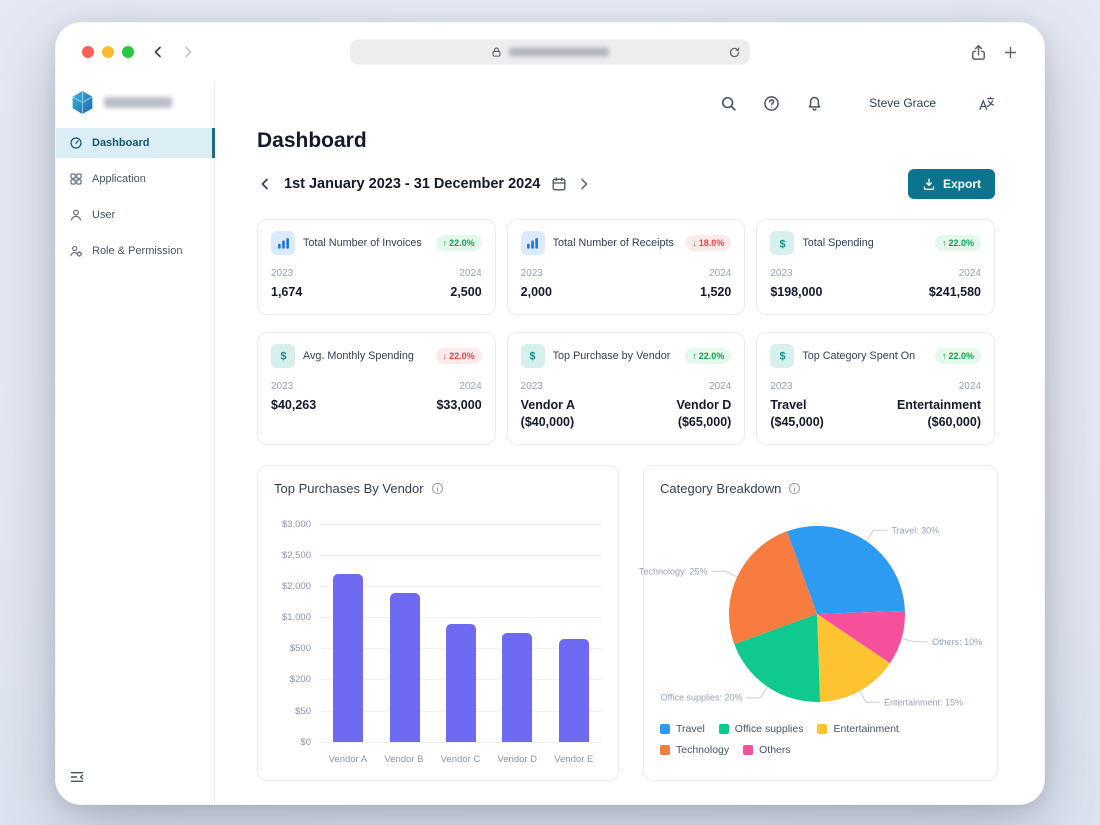 The width and height of the screenshot is (1100, 825). I want to click on y-tick-label: $0, so click(305, 742).